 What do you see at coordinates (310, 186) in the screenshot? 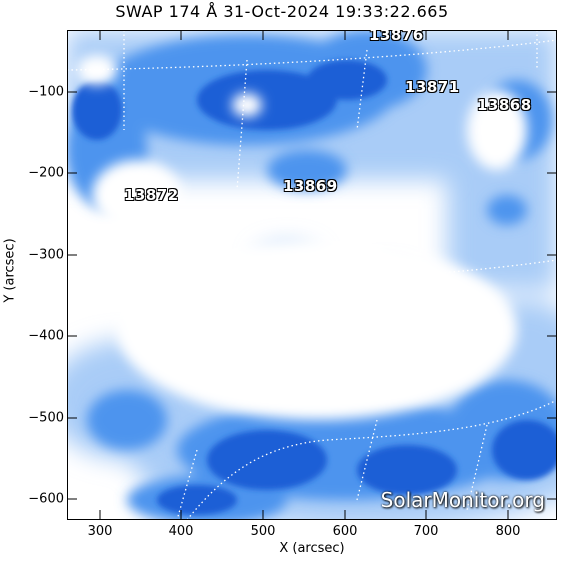
I see `active-region-label: 13869` at bounding box center [310, 186].